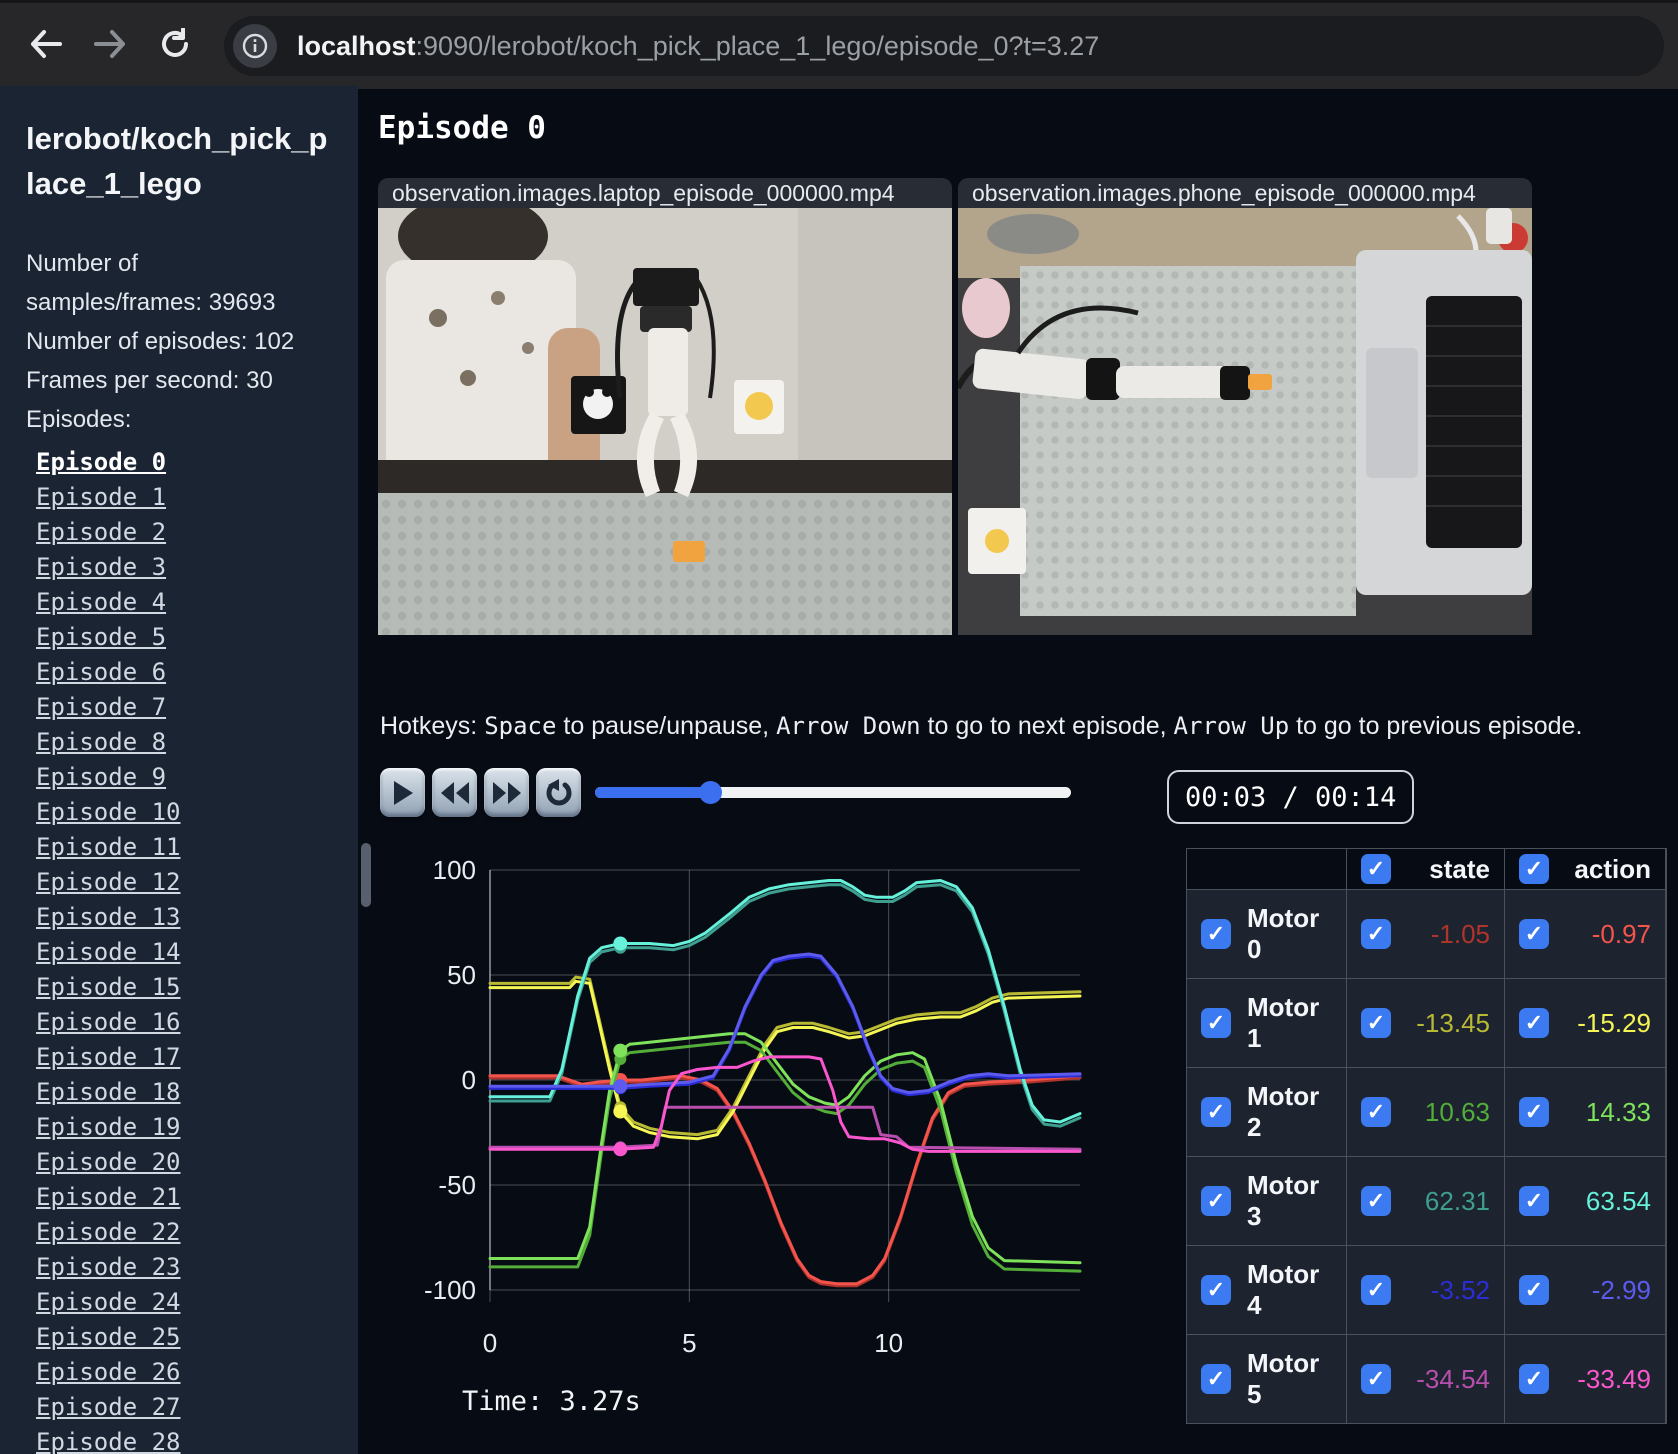  Describe the element at coordinates (462, 128) in the screenshot. I see `page-title: Episode 0` at that location.